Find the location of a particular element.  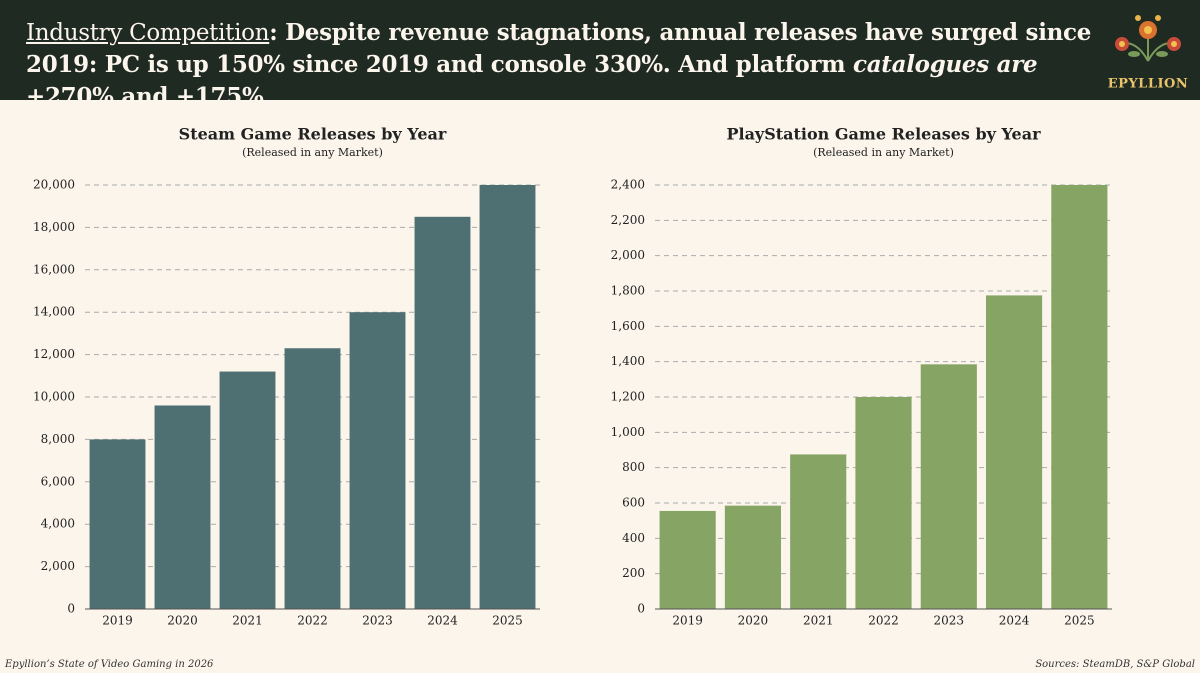

footer-left: Epyllion’s State of Video Gaming in 2026 is located at coordinates (109, 664).